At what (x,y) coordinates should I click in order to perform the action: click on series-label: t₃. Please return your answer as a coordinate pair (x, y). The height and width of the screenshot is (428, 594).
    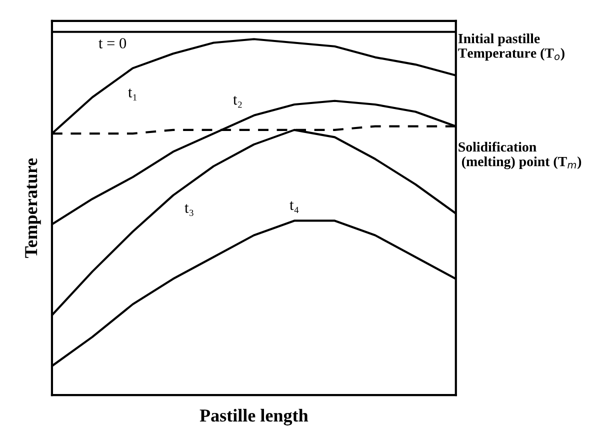
    Looking at the image, I should click on (189, 210).